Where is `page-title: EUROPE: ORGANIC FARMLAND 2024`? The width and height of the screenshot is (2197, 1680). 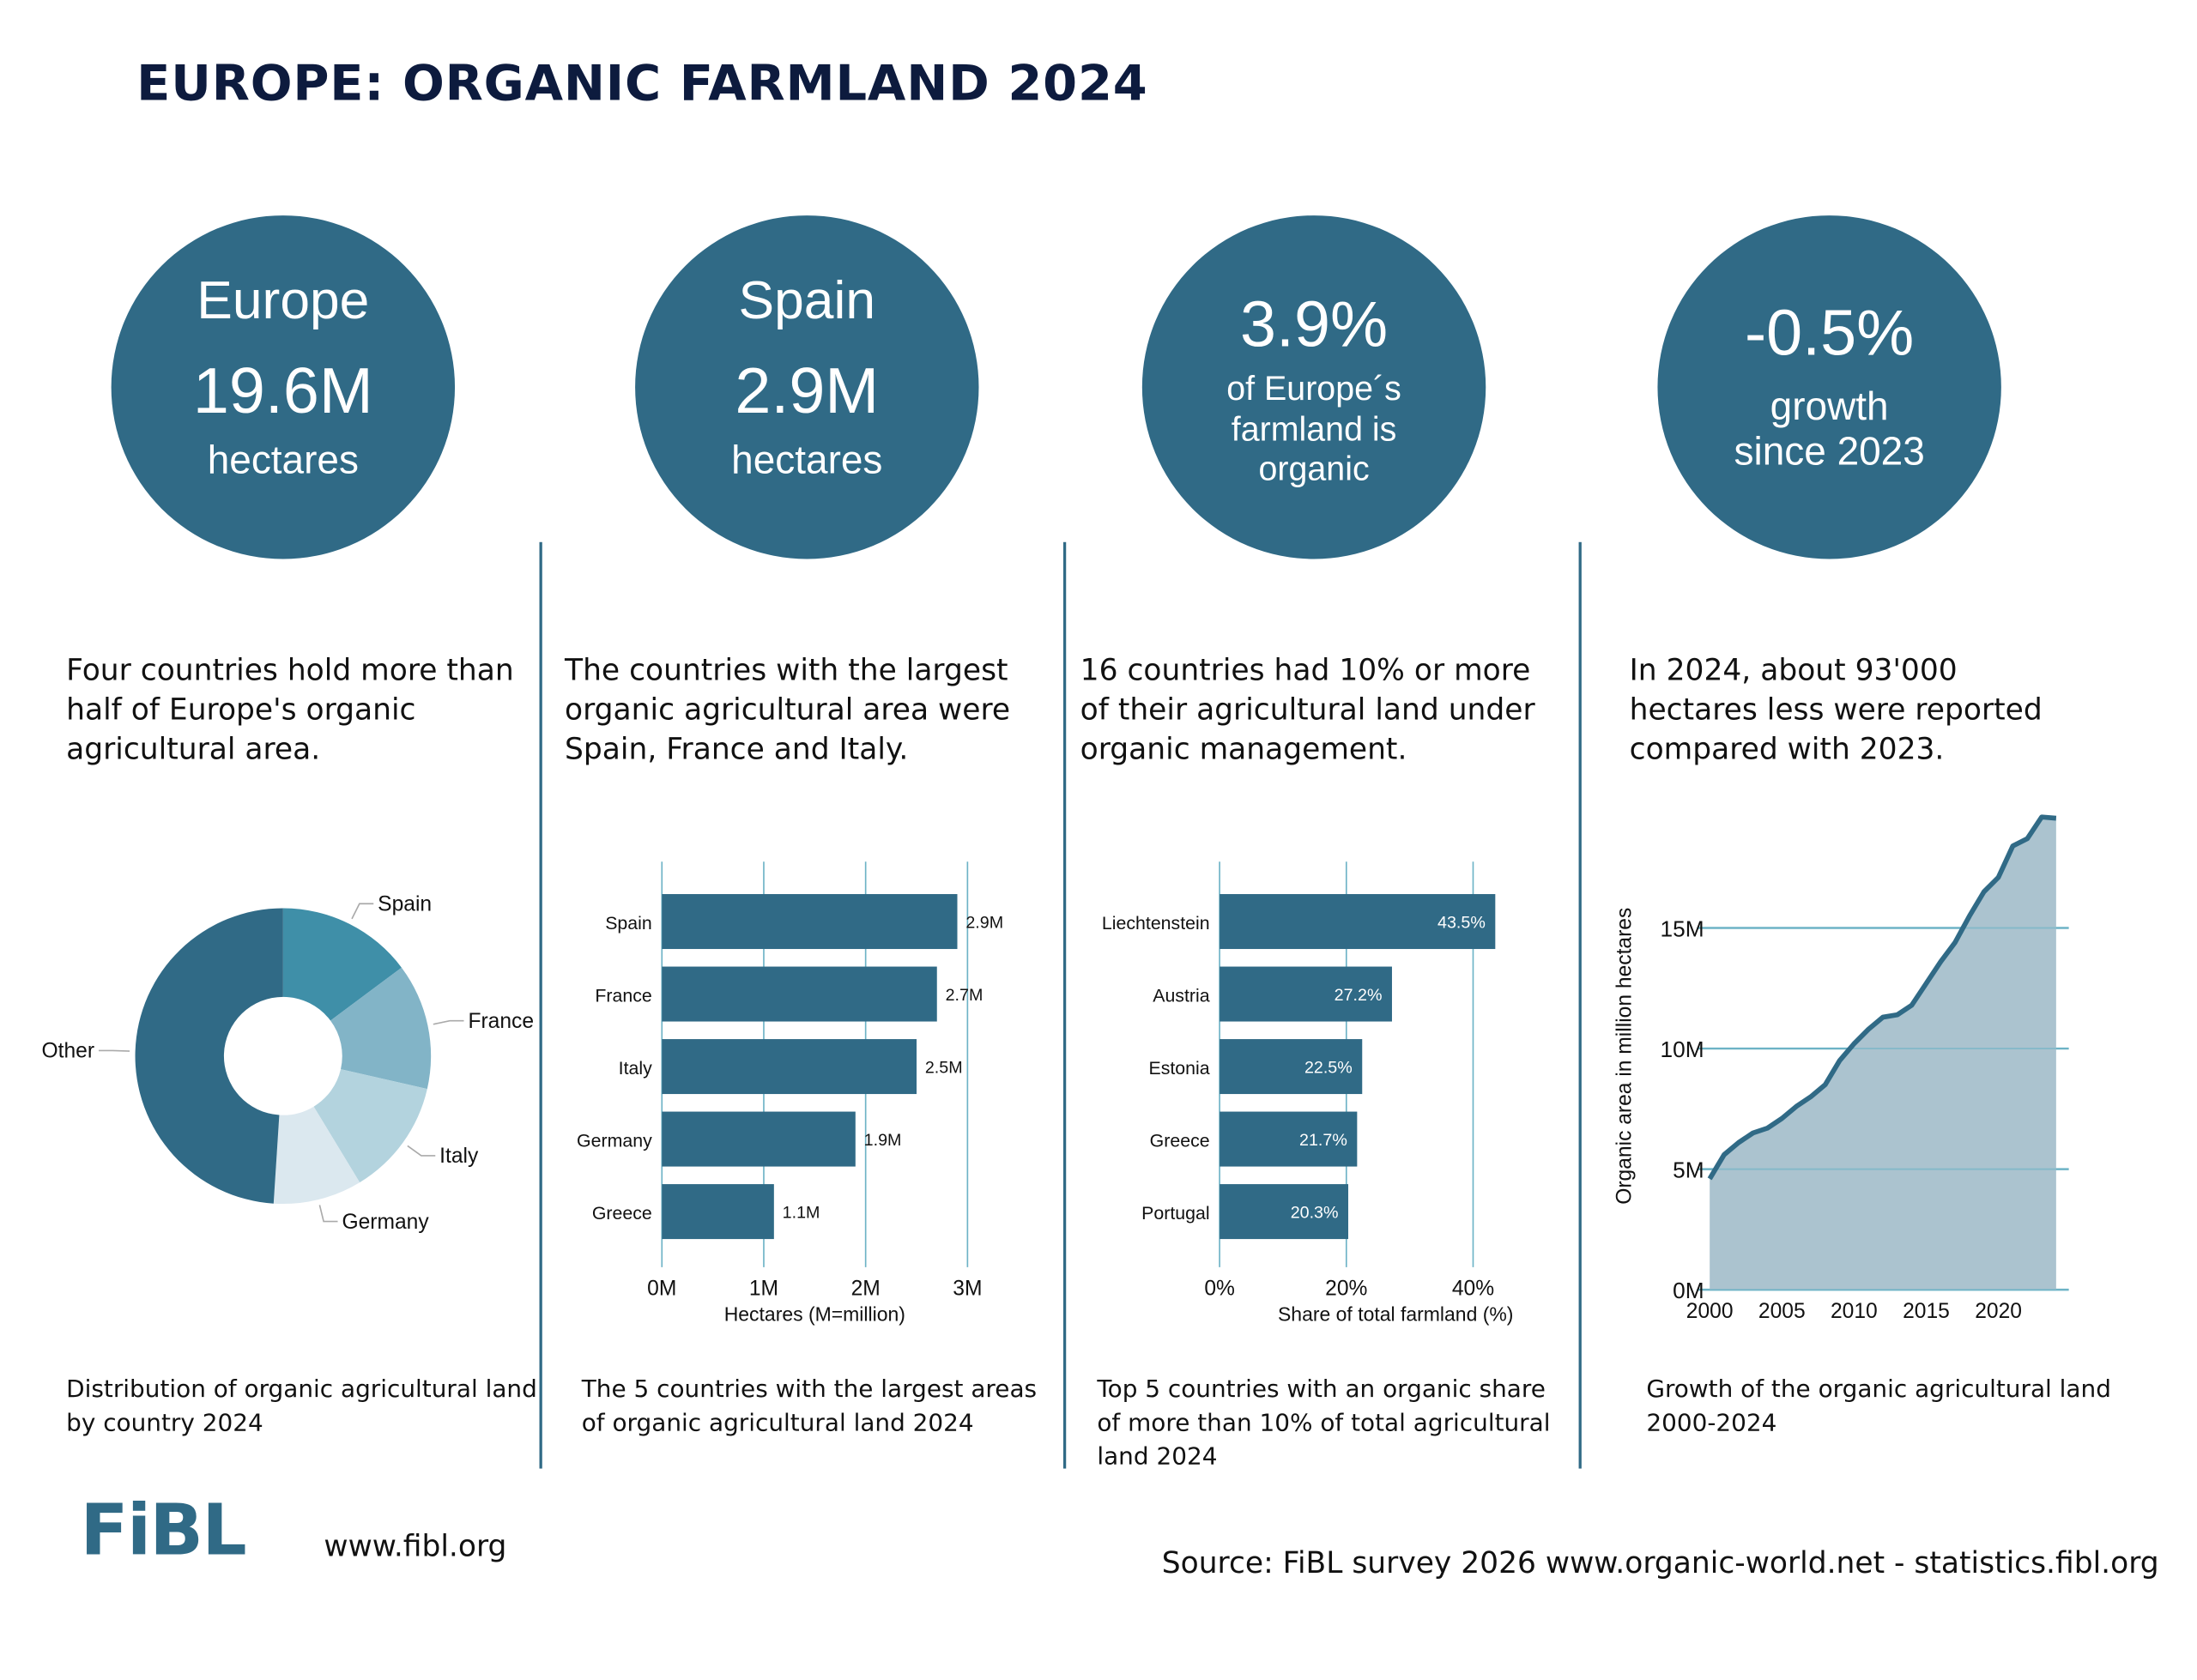
page-title: EUROPE: ORGANIC FARMLAND 2024 is located at coordinates (642, 85).